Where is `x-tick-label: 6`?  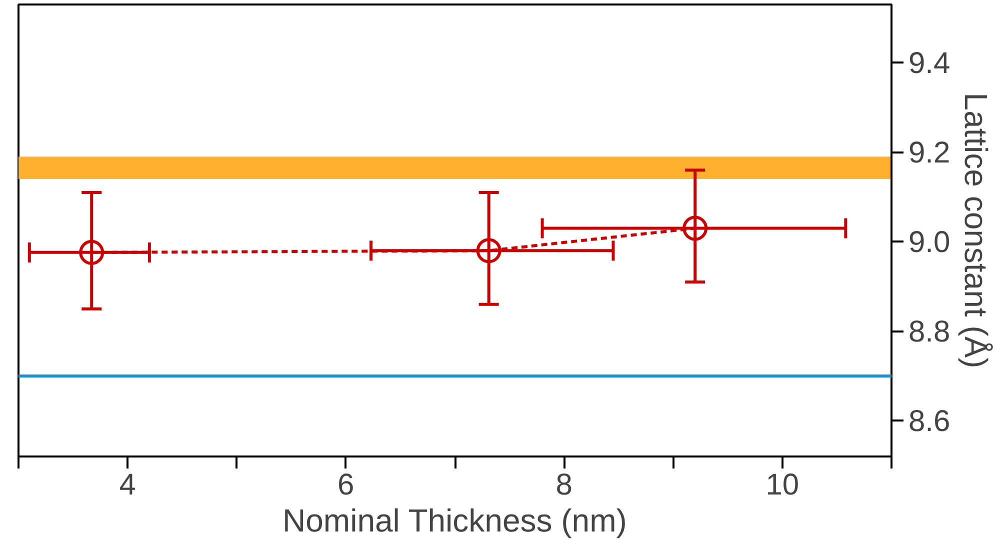
x-tick-label: 6 is located at coordinates (346, 485).